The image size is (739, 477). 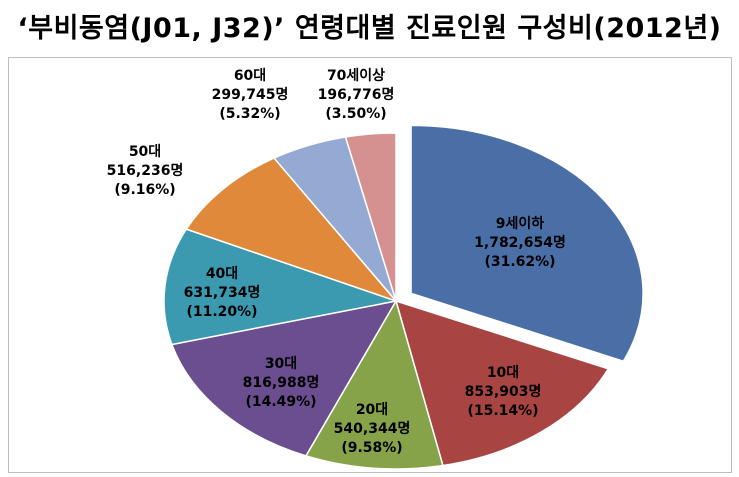 What do you see at coordinates (222, 292) in the screenshot?
I see `slice-value-5: 631,734명` at bounding box center [222, 292].